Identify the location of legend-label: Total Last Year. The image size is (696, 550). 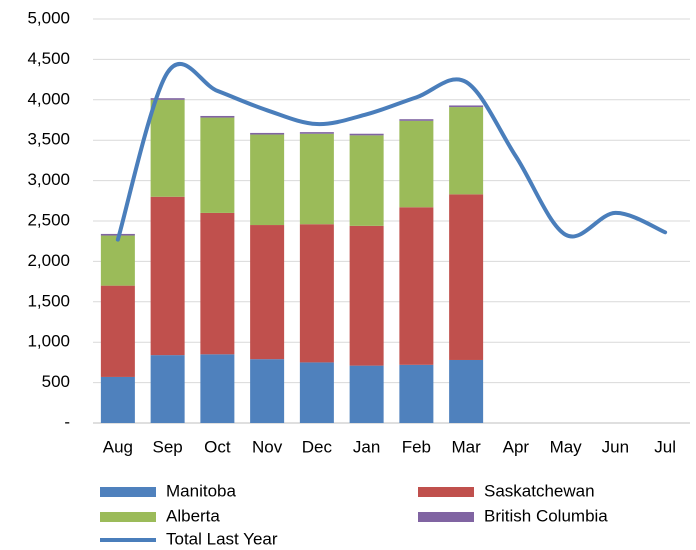
(222, 538).